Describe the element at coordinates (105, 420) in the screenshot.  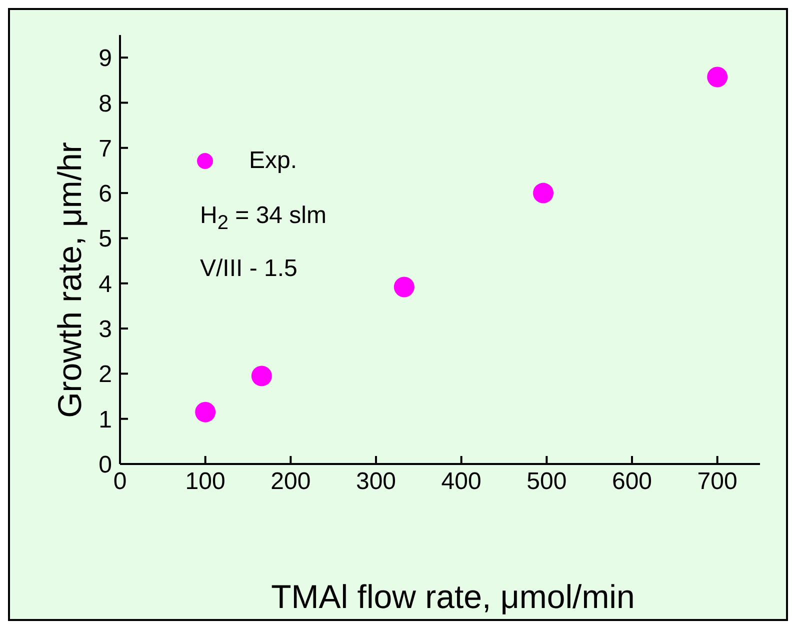
I see `y-tick-label: 1` at that location.